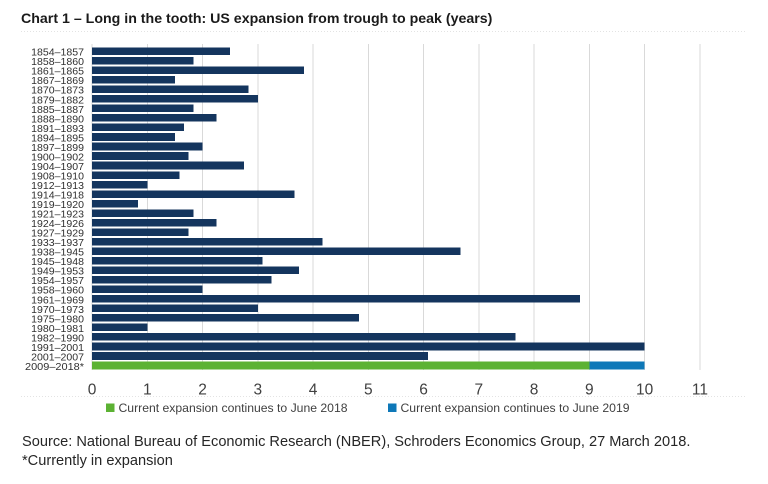 The image size is (768, 484). What do you see at coordinates (233, 408) in the screenshot?
I see `svg-text:Current expansion continues to: Current expansion continues to June 2018` at bounding box center [233, 408].